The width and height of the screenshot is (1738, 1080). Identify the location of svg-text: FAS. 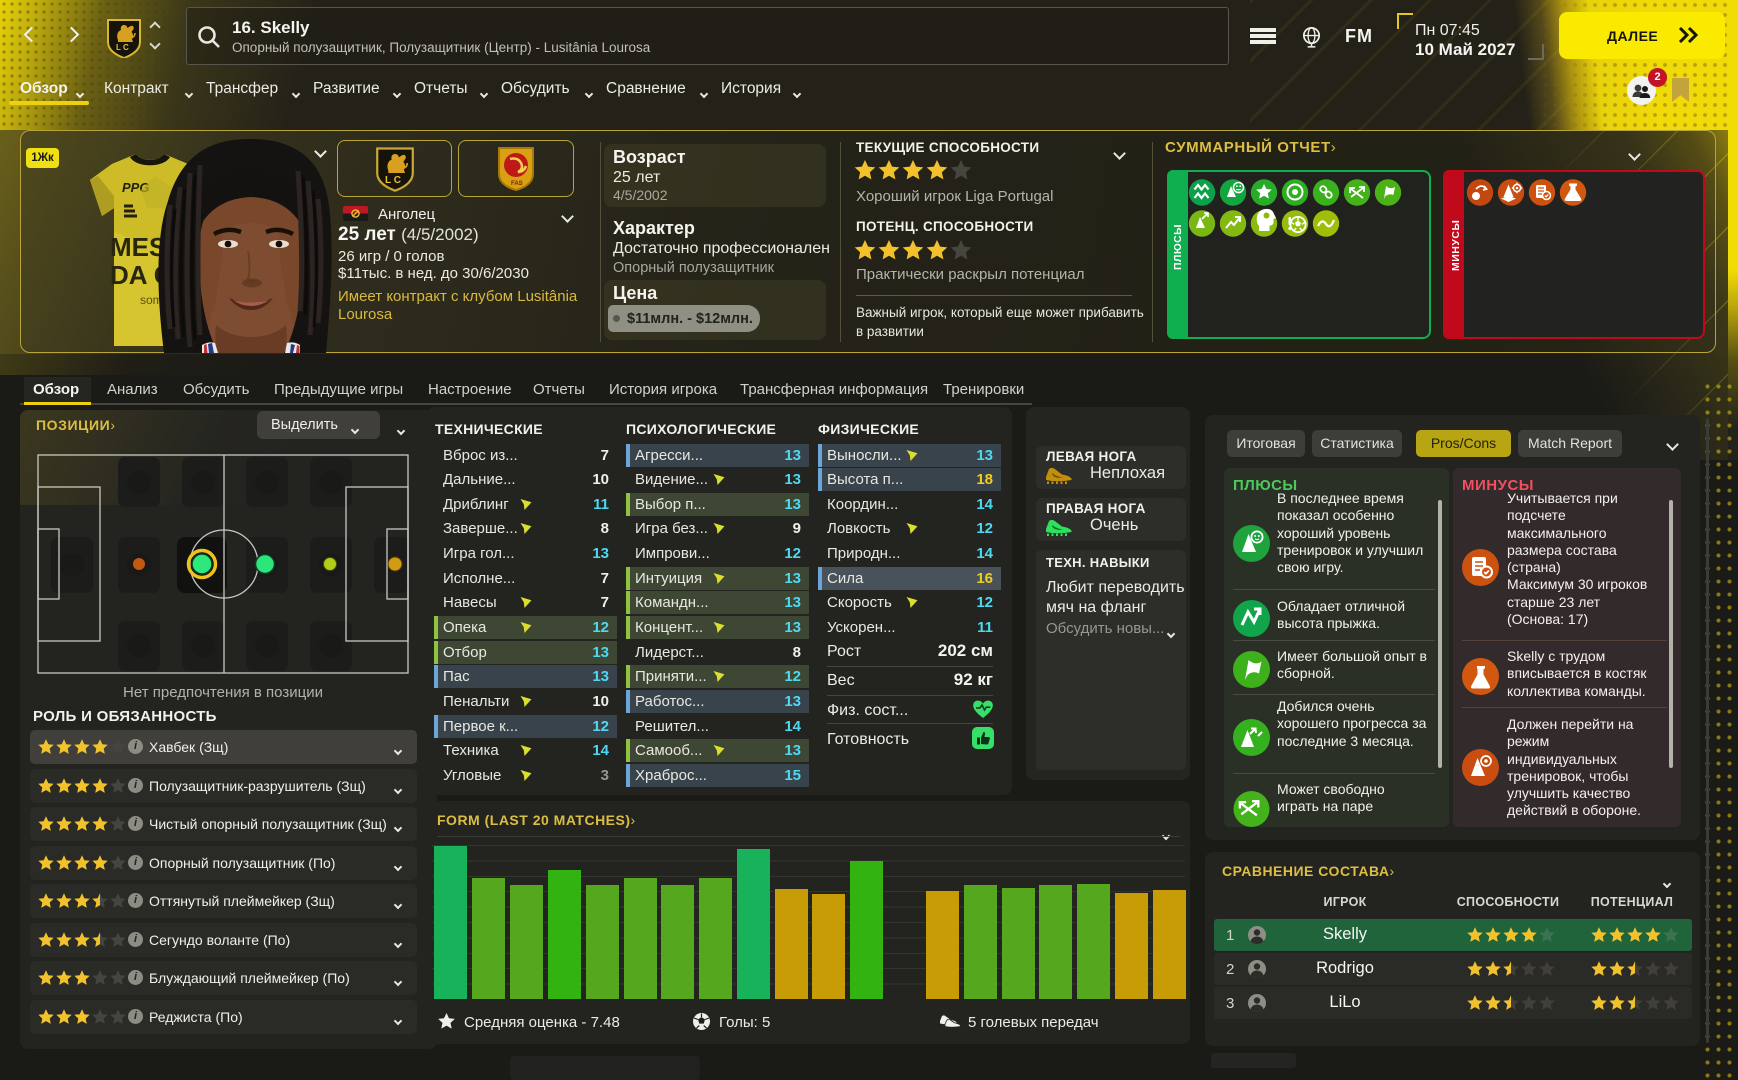
(517, 184).